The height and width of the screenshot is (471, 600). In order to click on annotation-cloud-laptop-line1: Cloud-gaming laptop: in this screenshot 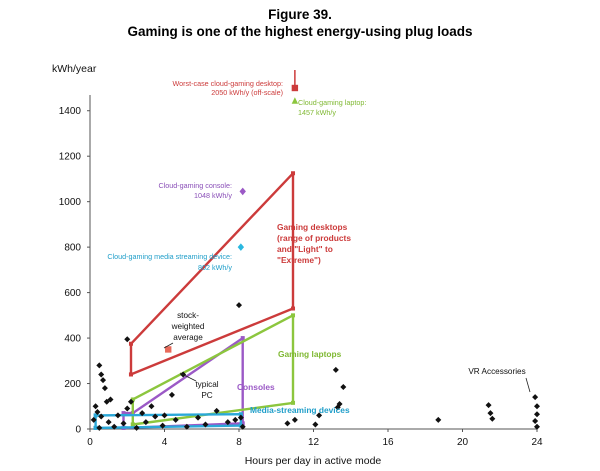, I will do `click(332, 102)`.